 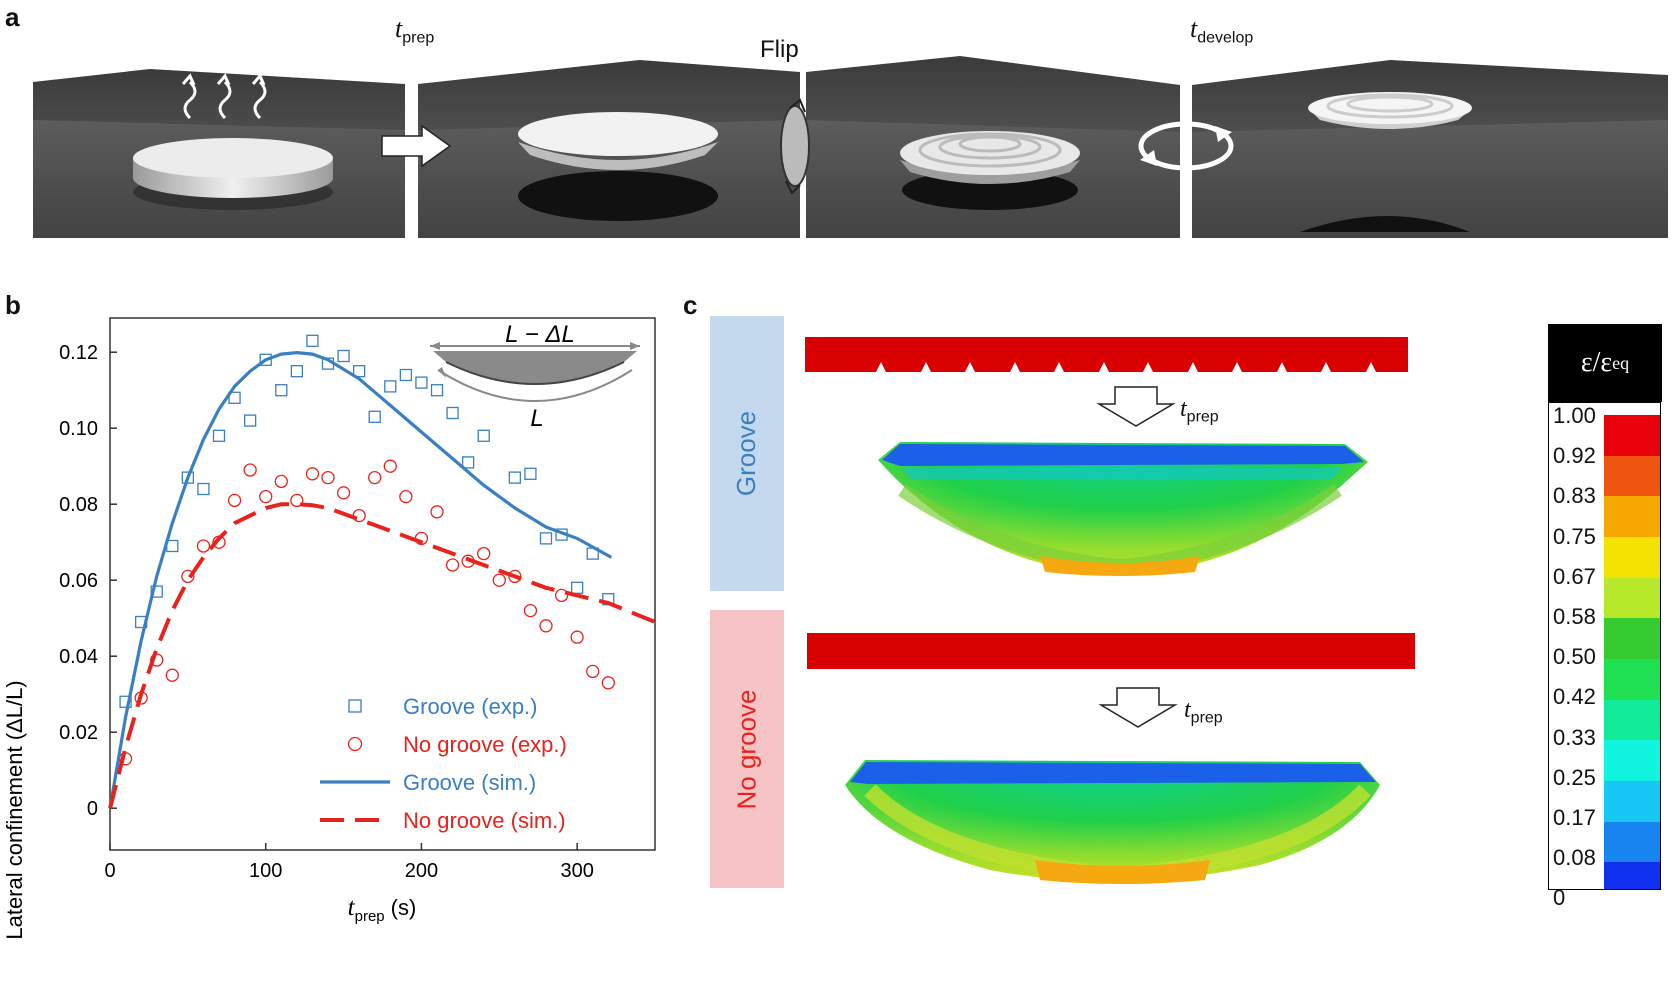 What do you see at coordinates (1574, 657) in the screenshot?
I see `colorbar-tick-label: 0.50` at bounding box center [1574, 657].